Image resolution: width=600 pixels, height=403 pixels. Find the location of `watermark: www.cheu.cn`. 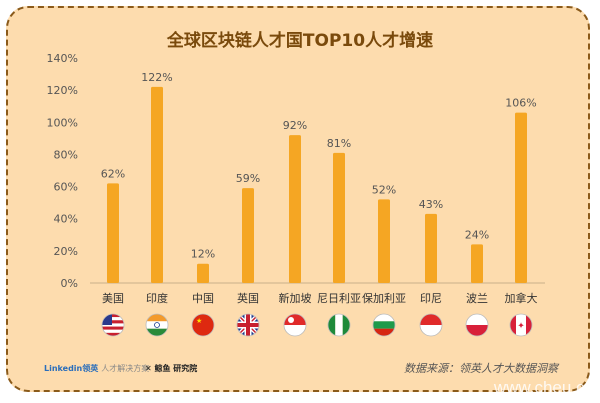

watermark: www.cheu.cn is located at coordinates (543, 387).